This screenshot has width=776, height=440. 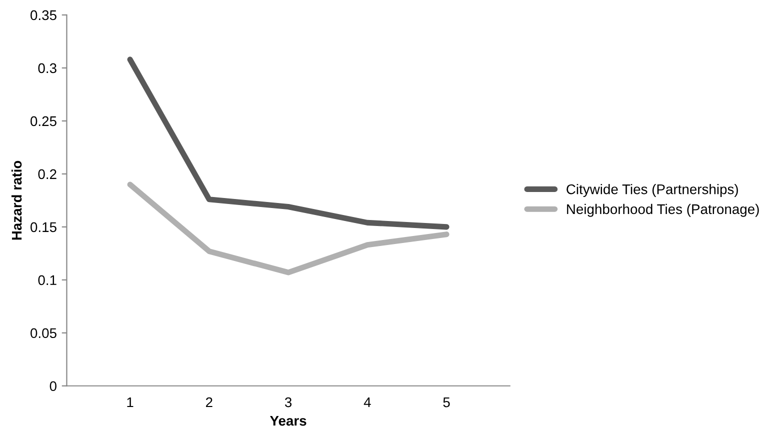 I want to click on y-tick-label: 0.15, so click(x=43, y=227).